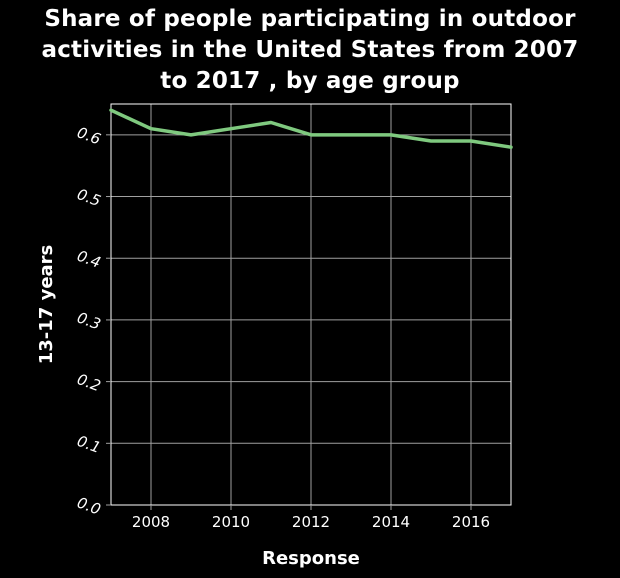 The width and height of the screenshot is (620, 578). I want to click on x-axis-ticks: 2008 2010 2012 2014 2016, so click(311, 518).